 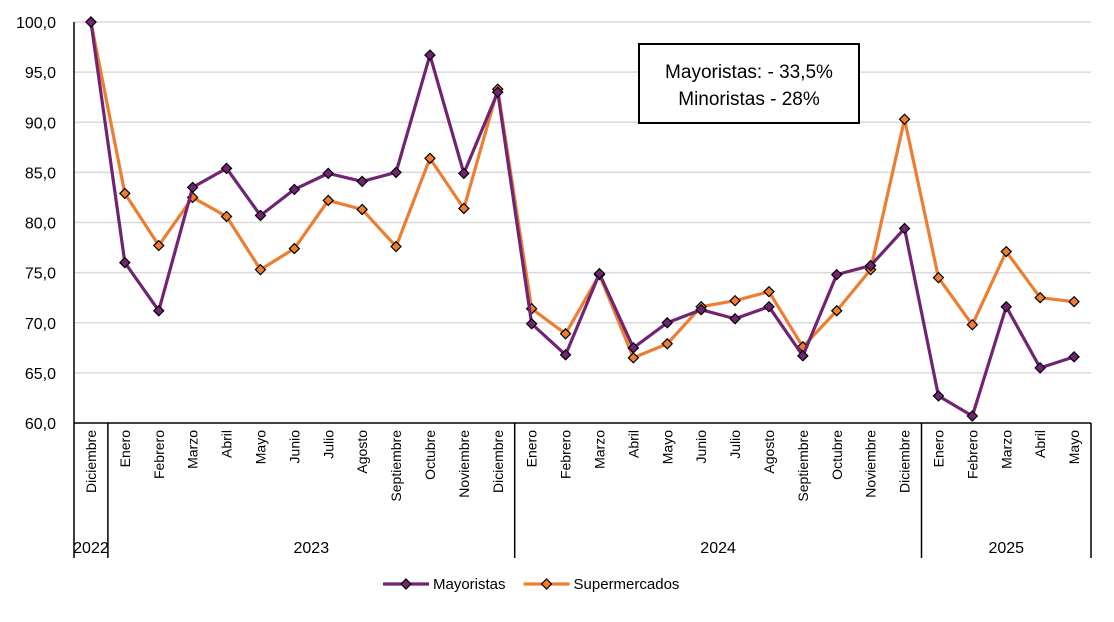 What do you see at coordinates (40, 424) in the screenshot?
I see `y-tick-label: 60,0` at bounding box center [40, 424].